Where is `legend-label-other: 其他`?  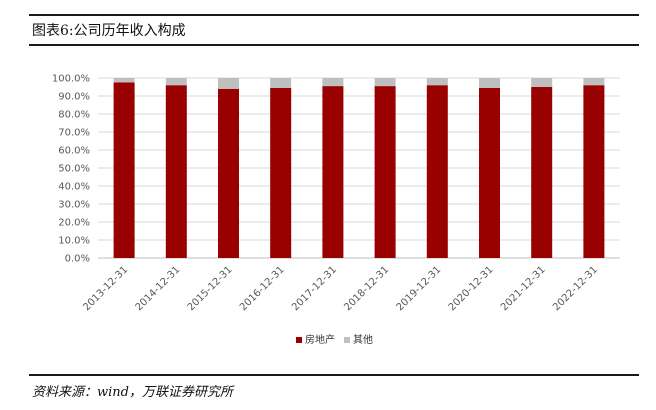 legend-label-other: 其他 is located at coordinates (363, 339).